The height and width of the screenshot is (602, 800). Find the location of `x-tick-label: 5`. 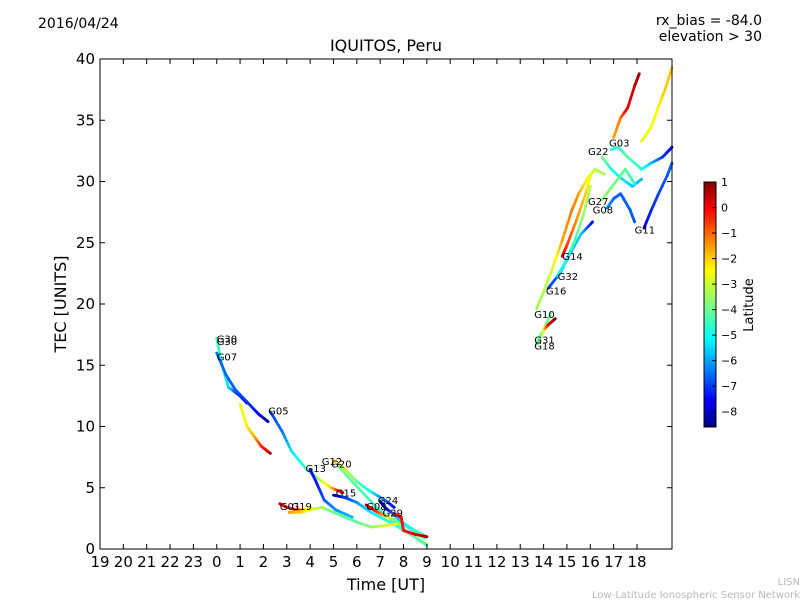

x-tick-label: 5 is located at coordinates (334, 562).